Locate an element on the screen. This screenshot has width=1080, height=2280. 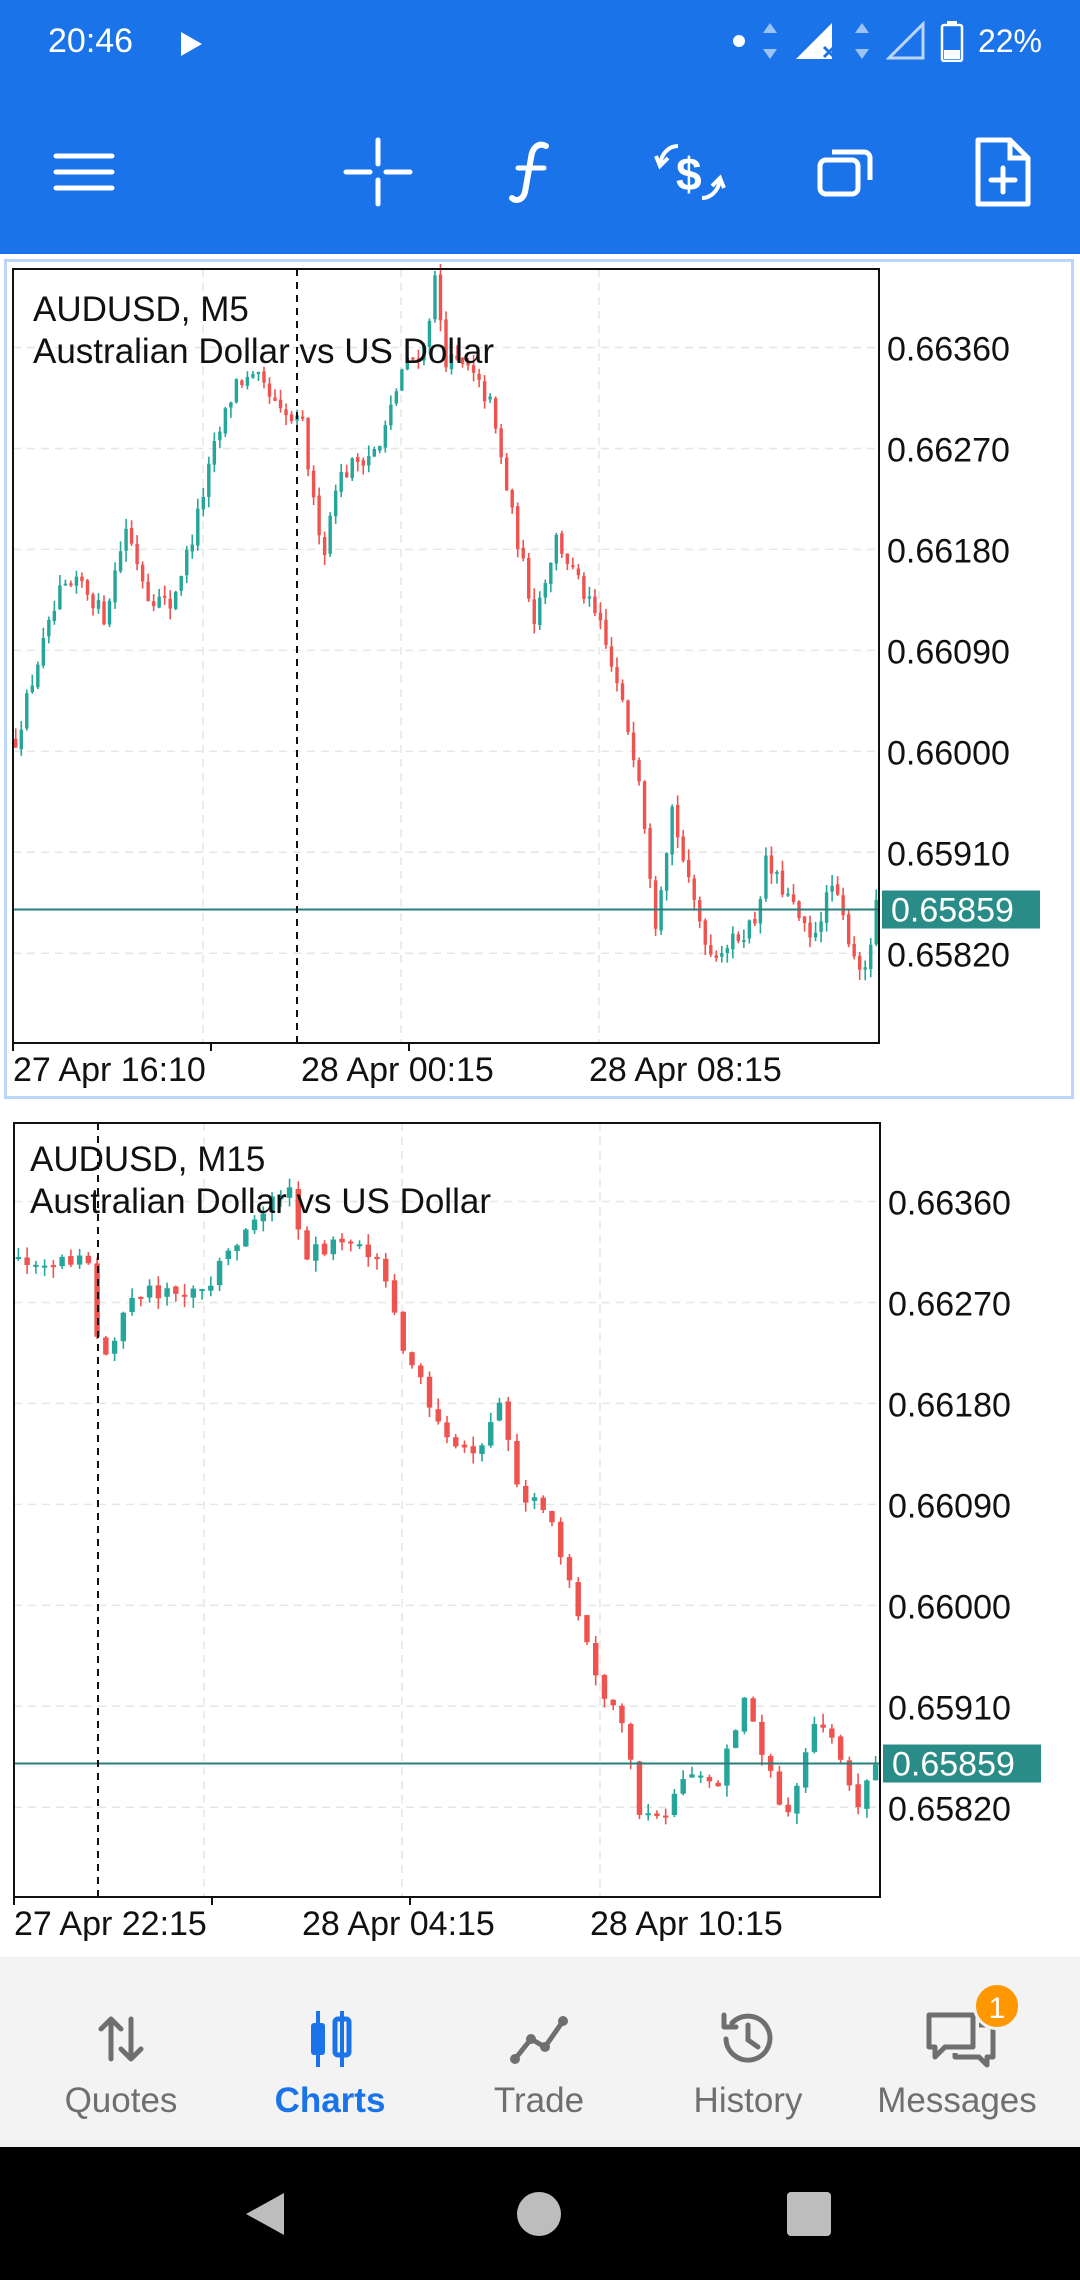
time-axis-label: 27 Apr 16:10 is located at coordinates (109, 1070).